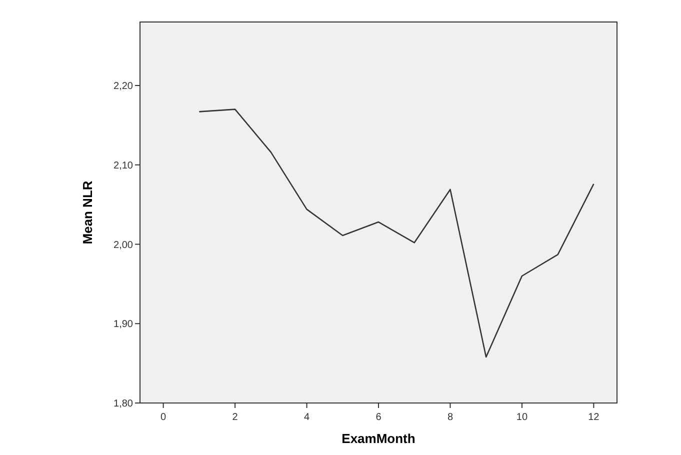 The image size is (681, 455). Describe the element at coordinates (450, 417) in the screenshot. I see `x-tick-label: 8` at that location.